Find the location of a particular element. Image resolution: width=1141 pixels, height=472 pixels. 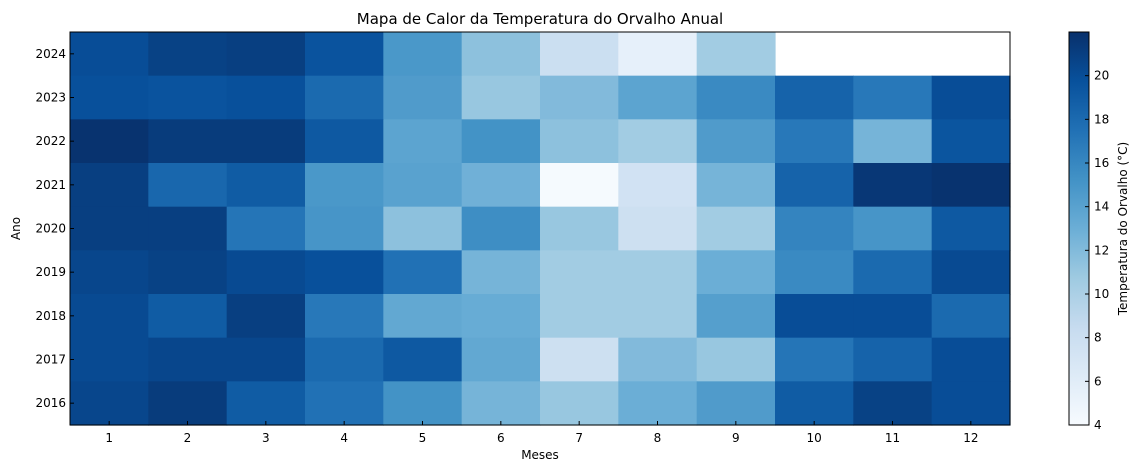

colorbar-ticks: 4 6 8 10 12 14 16 18 20 is located at coordinates (1097, 250).